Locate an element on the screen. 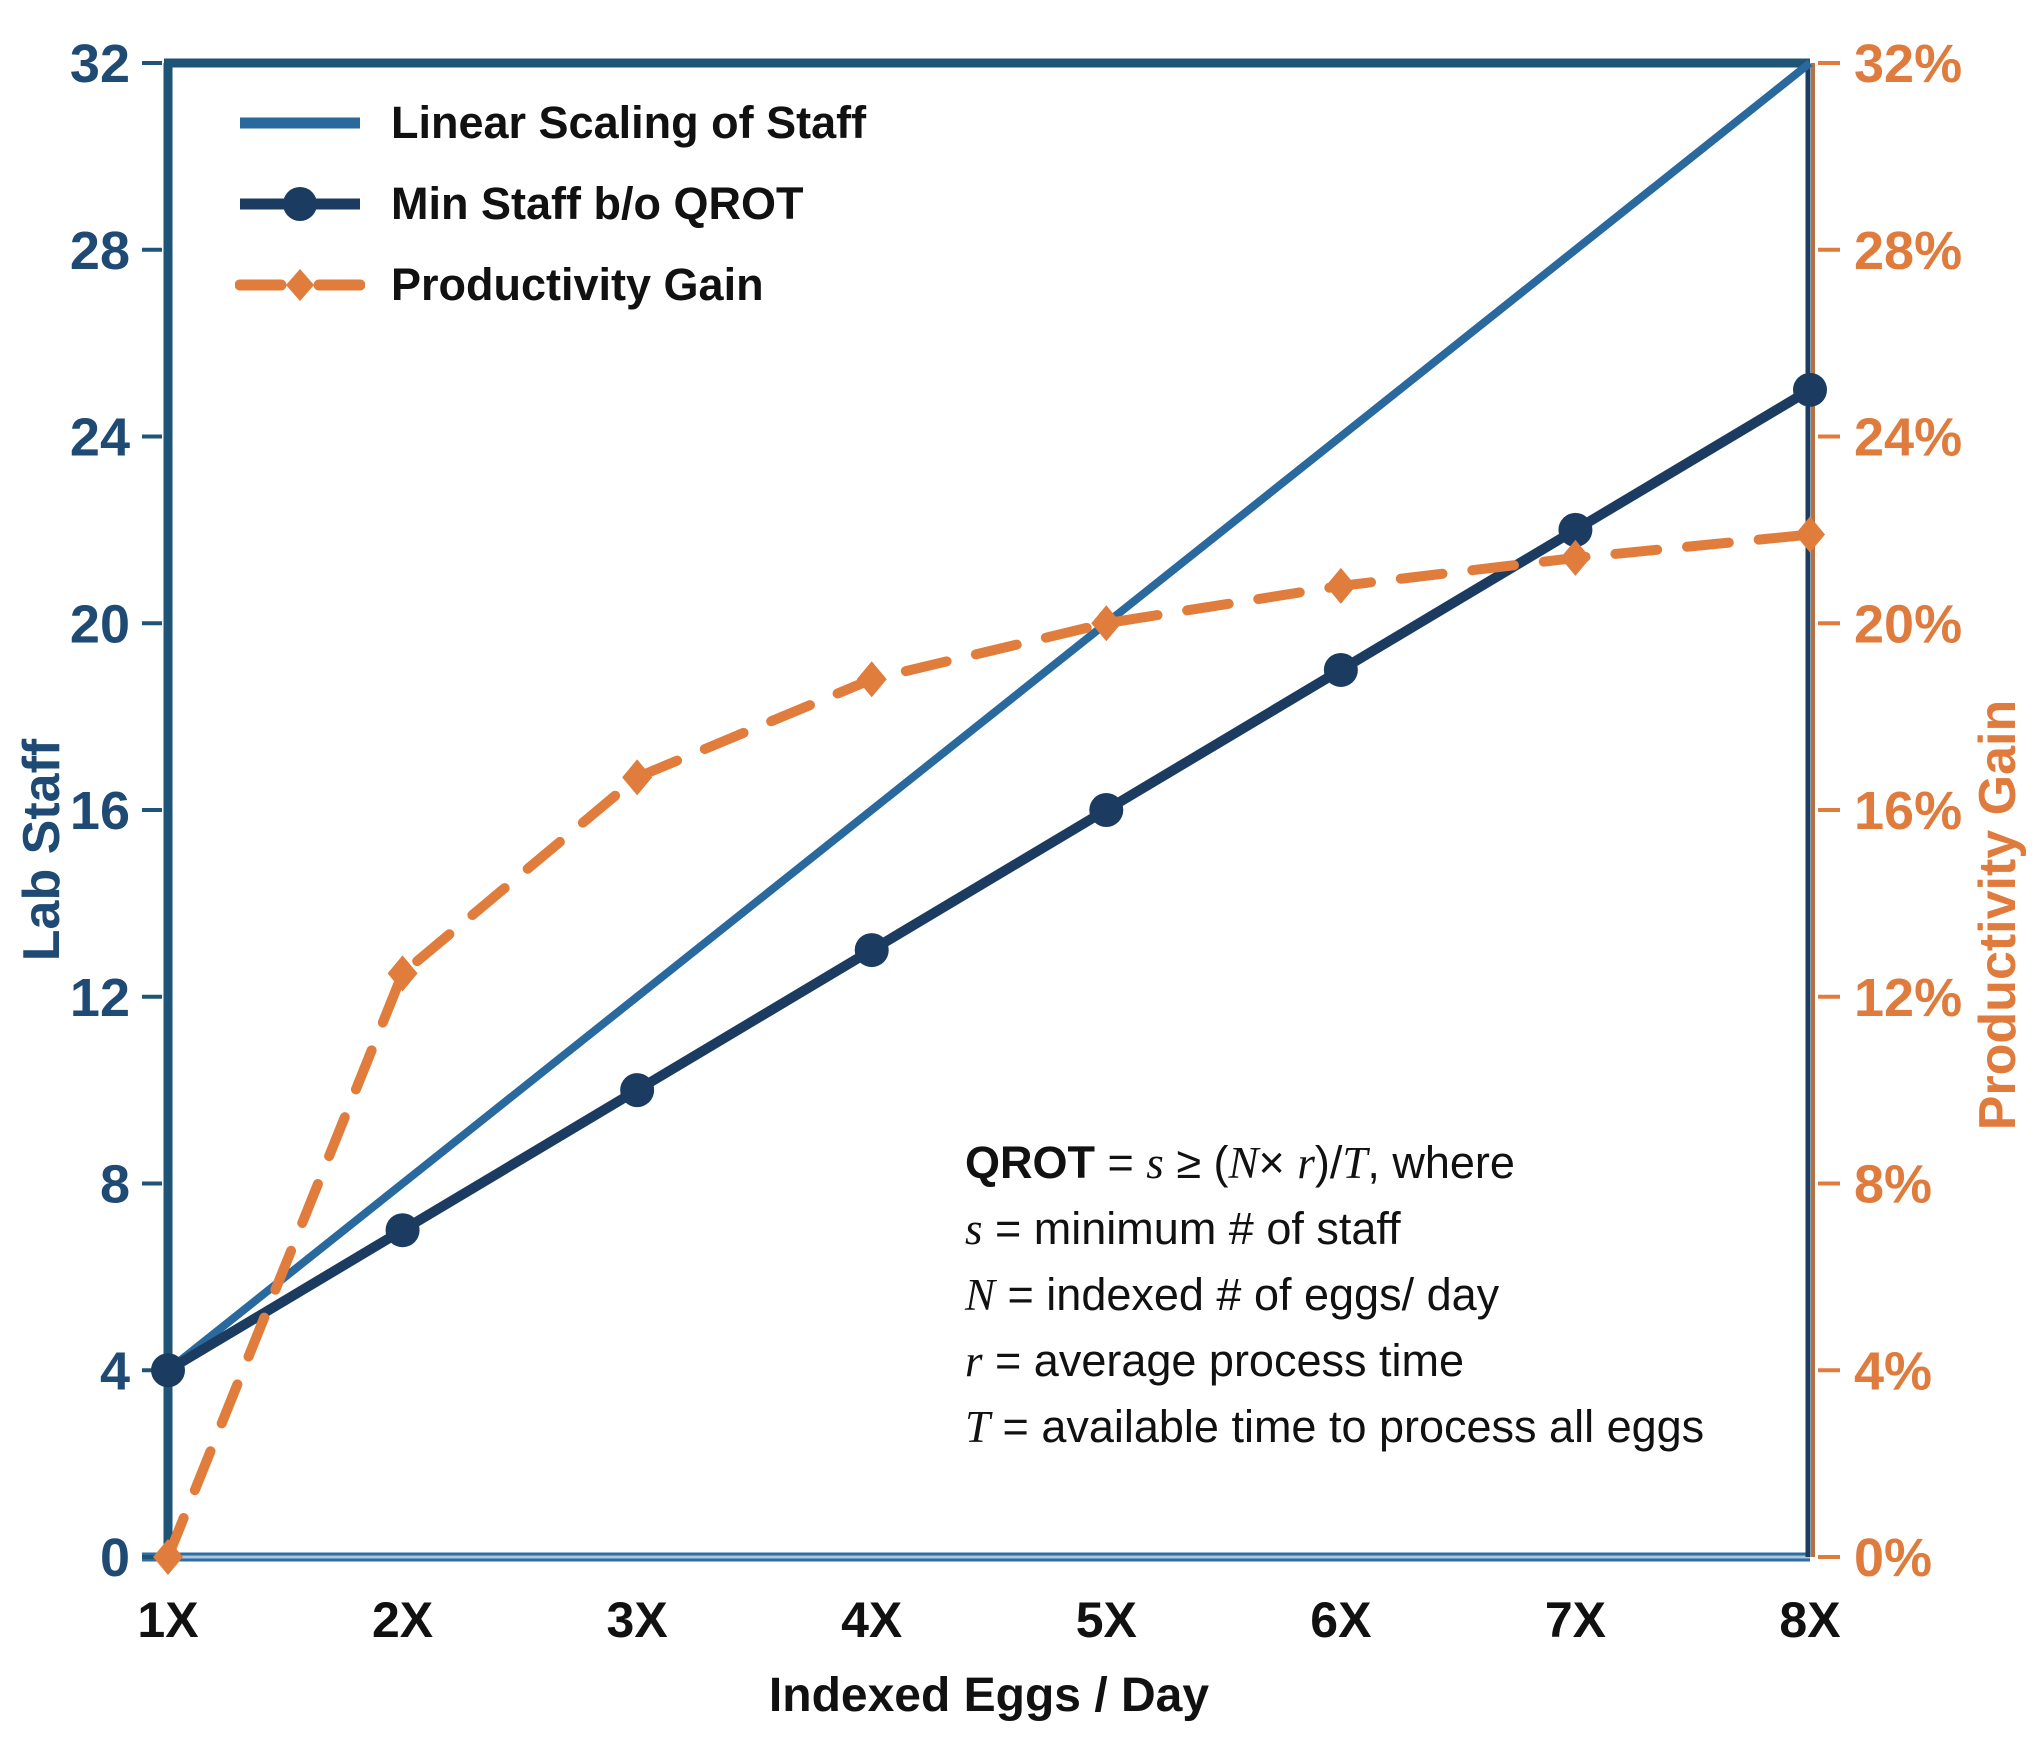  annotation-line: N = indexed # of eggs/ day is located at coordinates (1425, 1295).